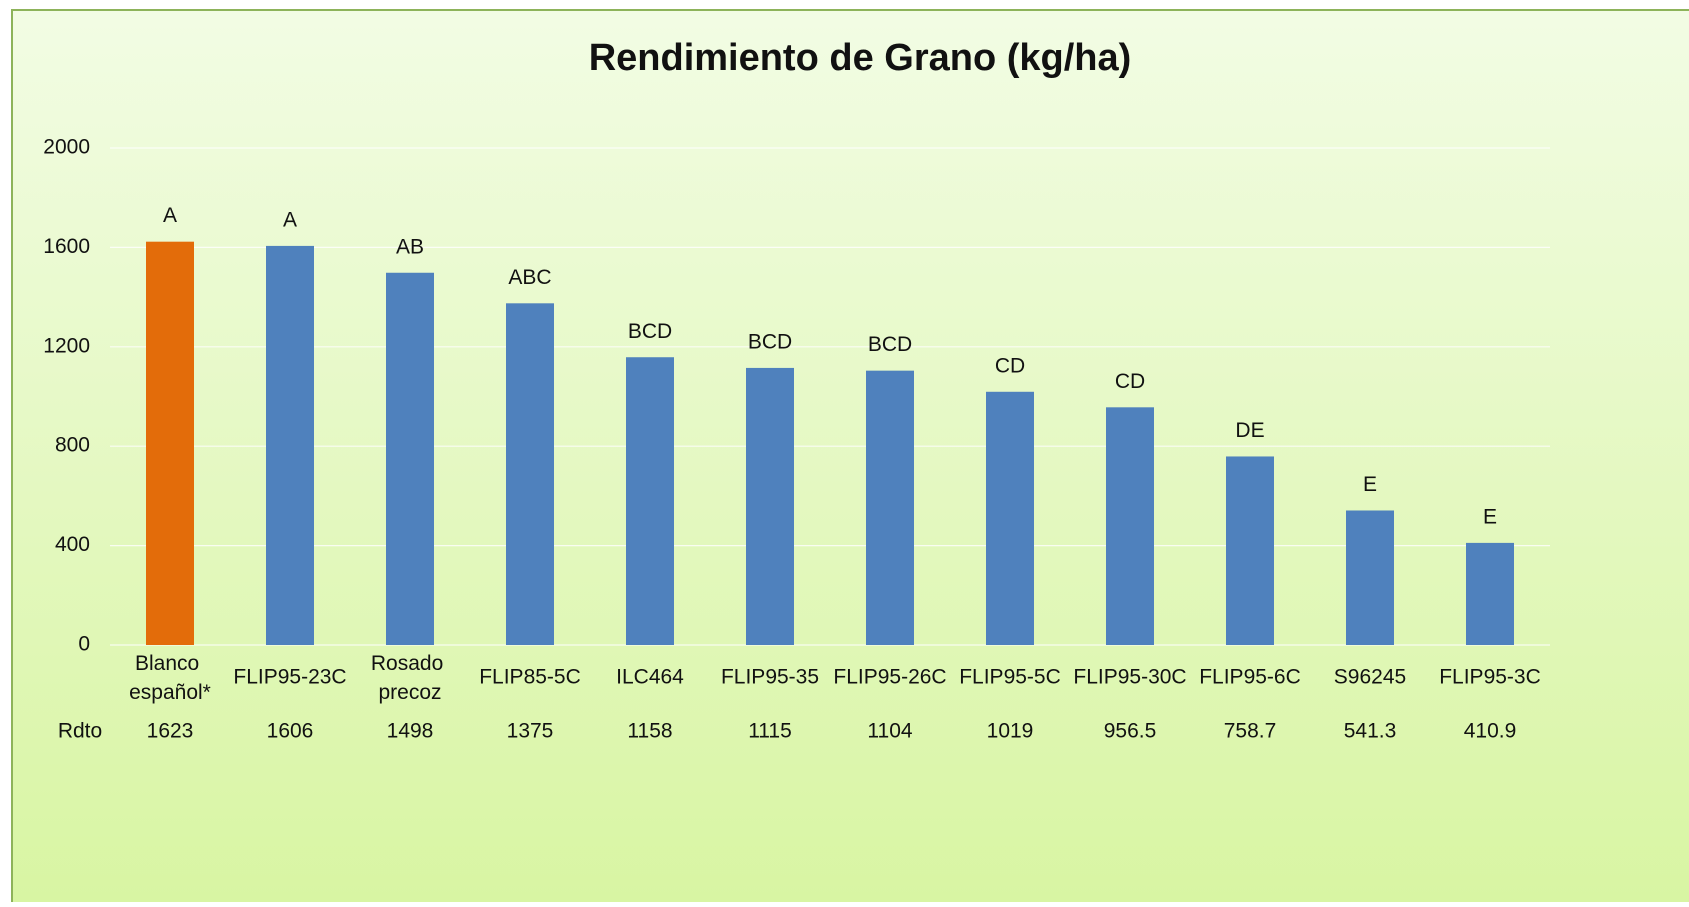 This screenshot has width=1689, height=907. I want to click on y-tick-label: 2000, so click(66, 147).